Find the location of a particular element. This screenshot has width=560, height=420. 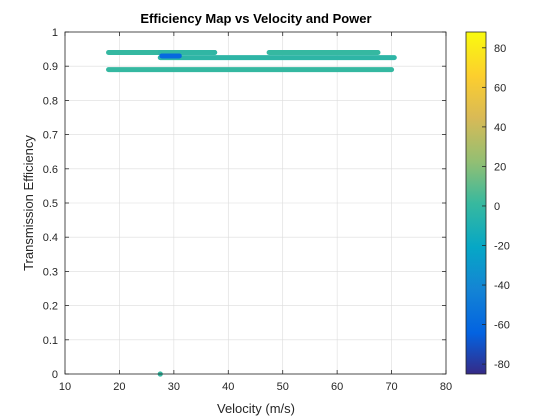

y-tick-label: 0.5 is located at coordinates (50, 204).